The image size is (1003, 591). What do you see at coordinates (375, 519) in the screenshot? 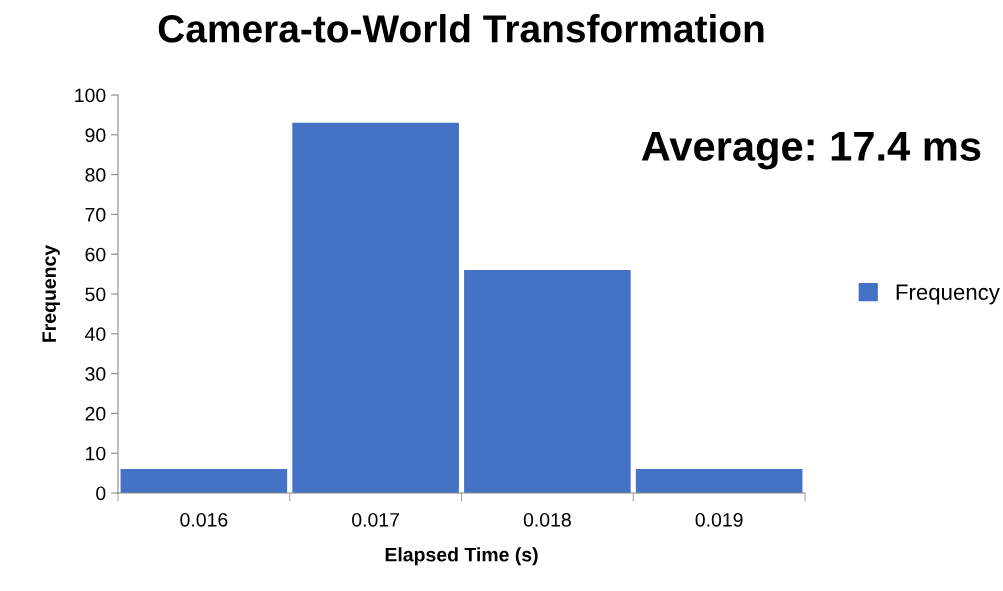
I see `x-tick-label: 0.017` at bounding box center [375, 519].